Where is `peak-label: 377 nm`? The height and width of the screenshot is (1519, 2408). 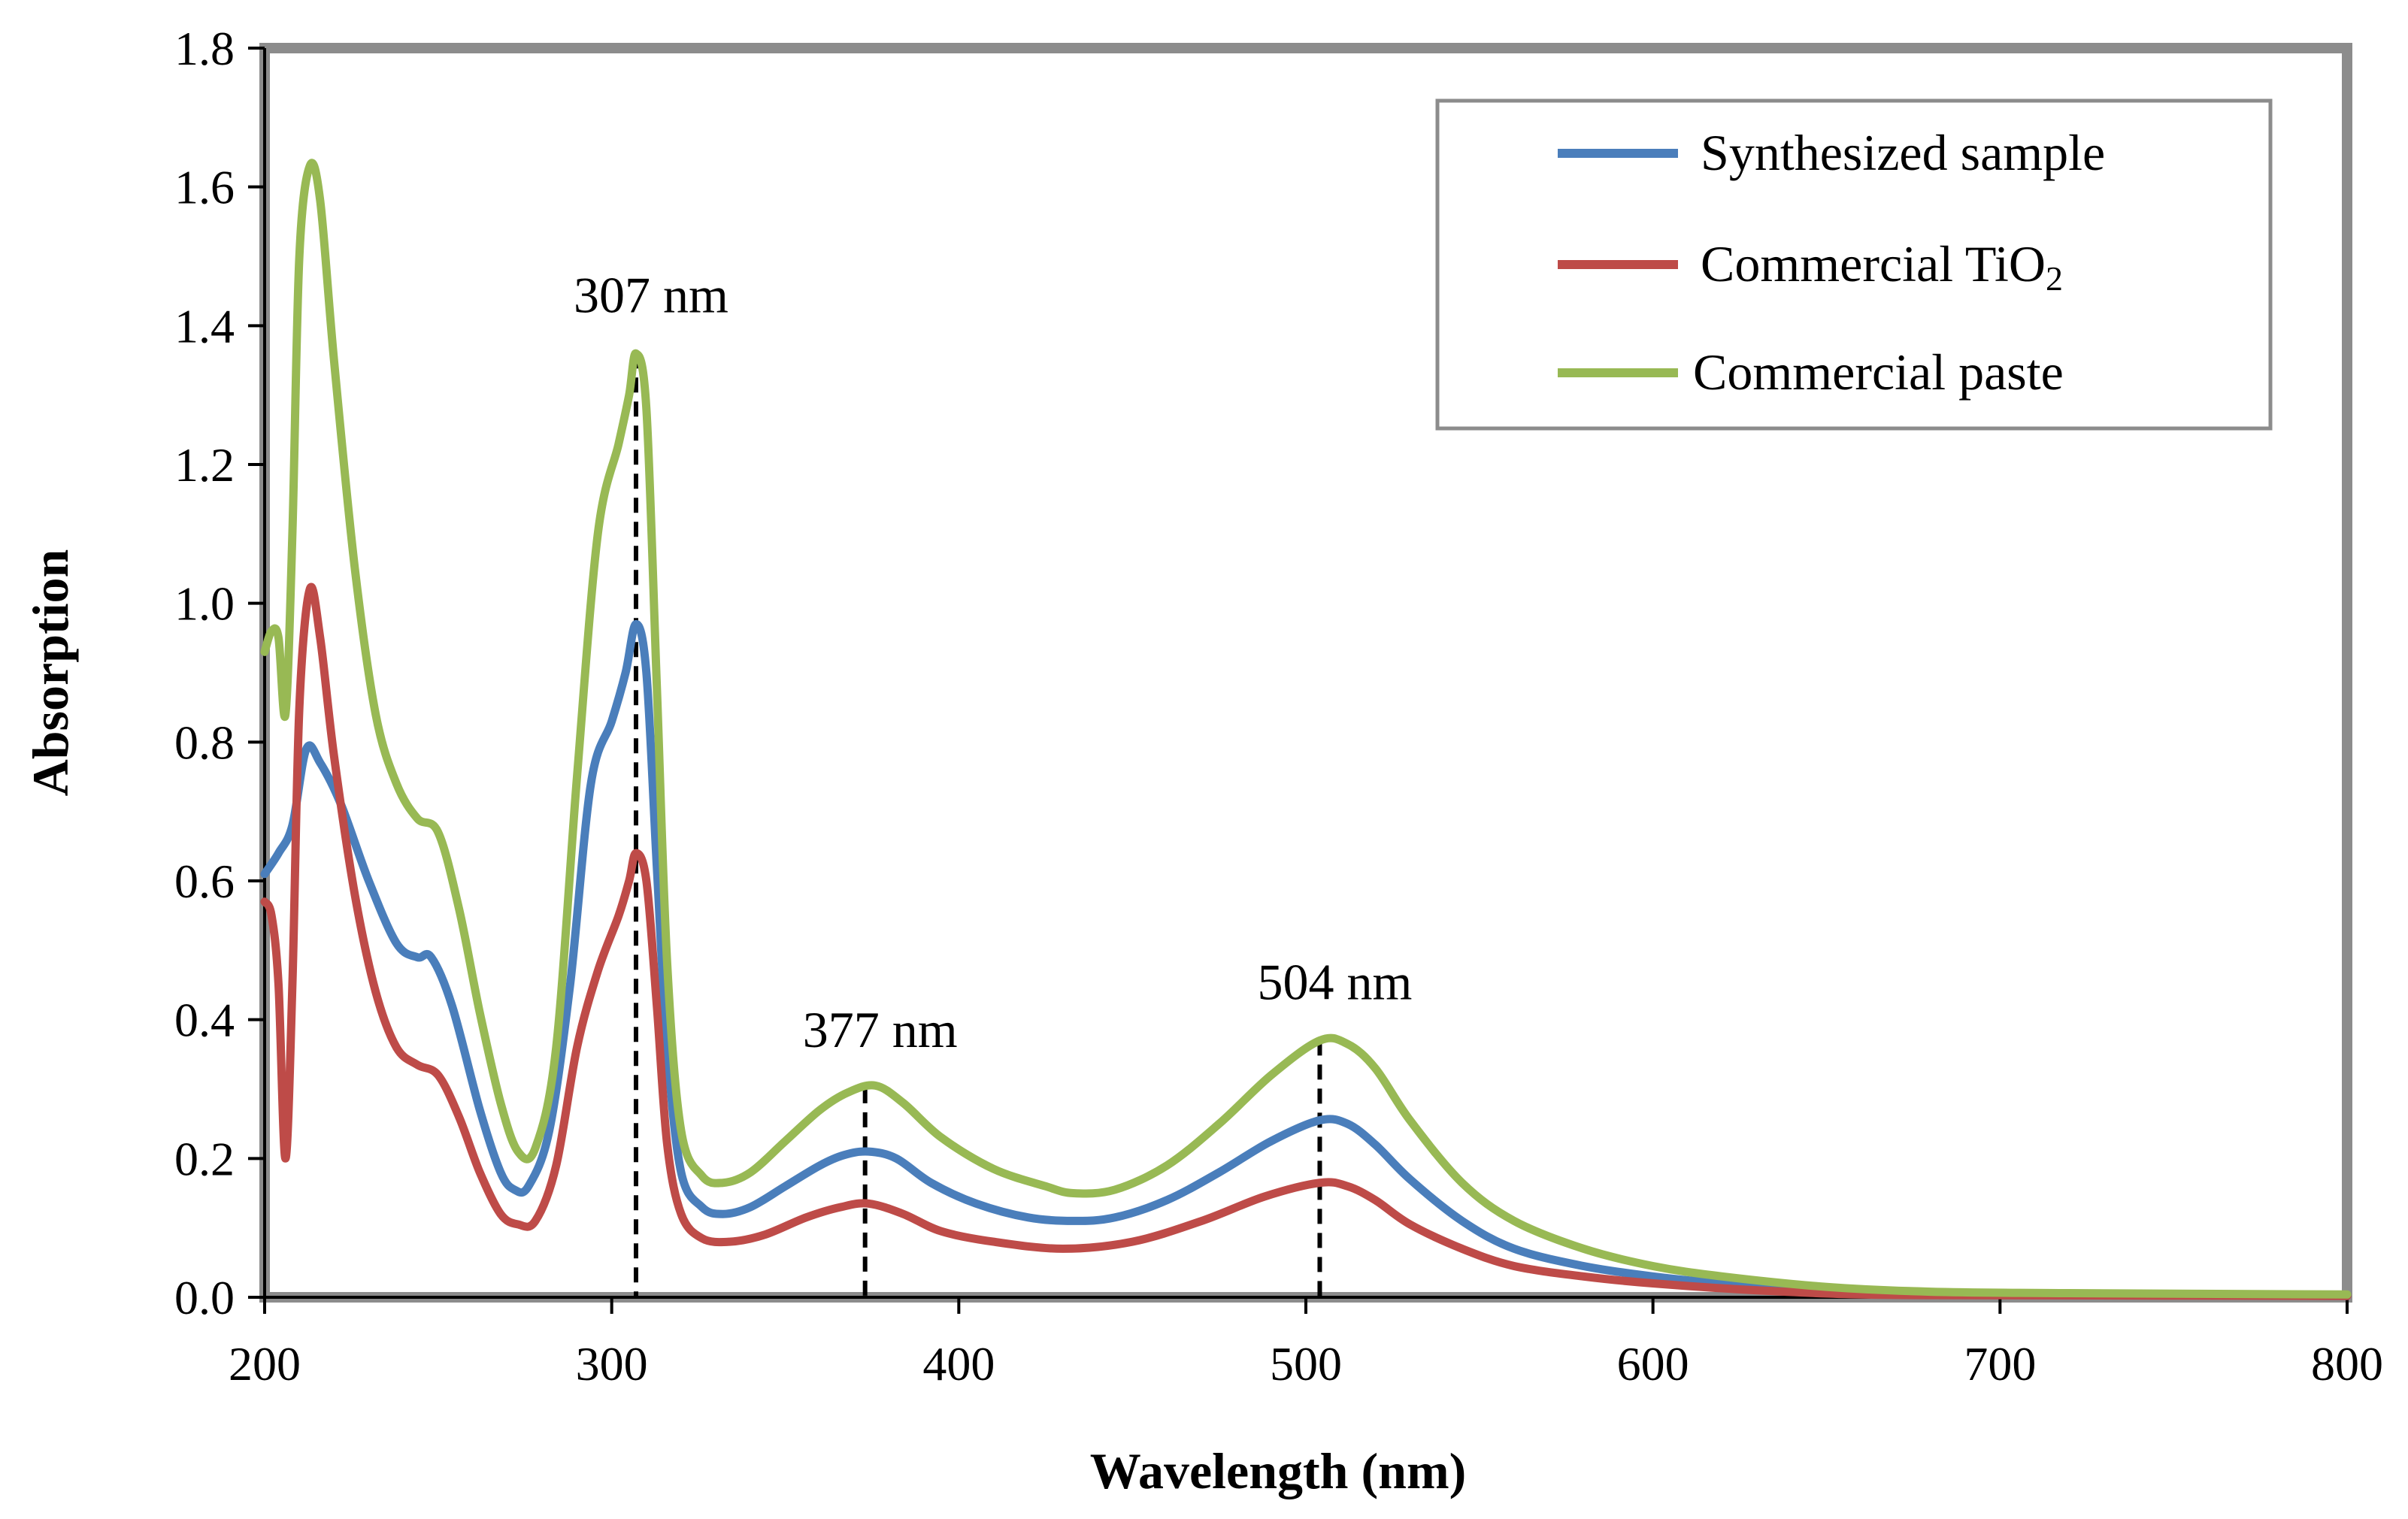
peak-label: 377 nm is located at coordinates (880, 1029).